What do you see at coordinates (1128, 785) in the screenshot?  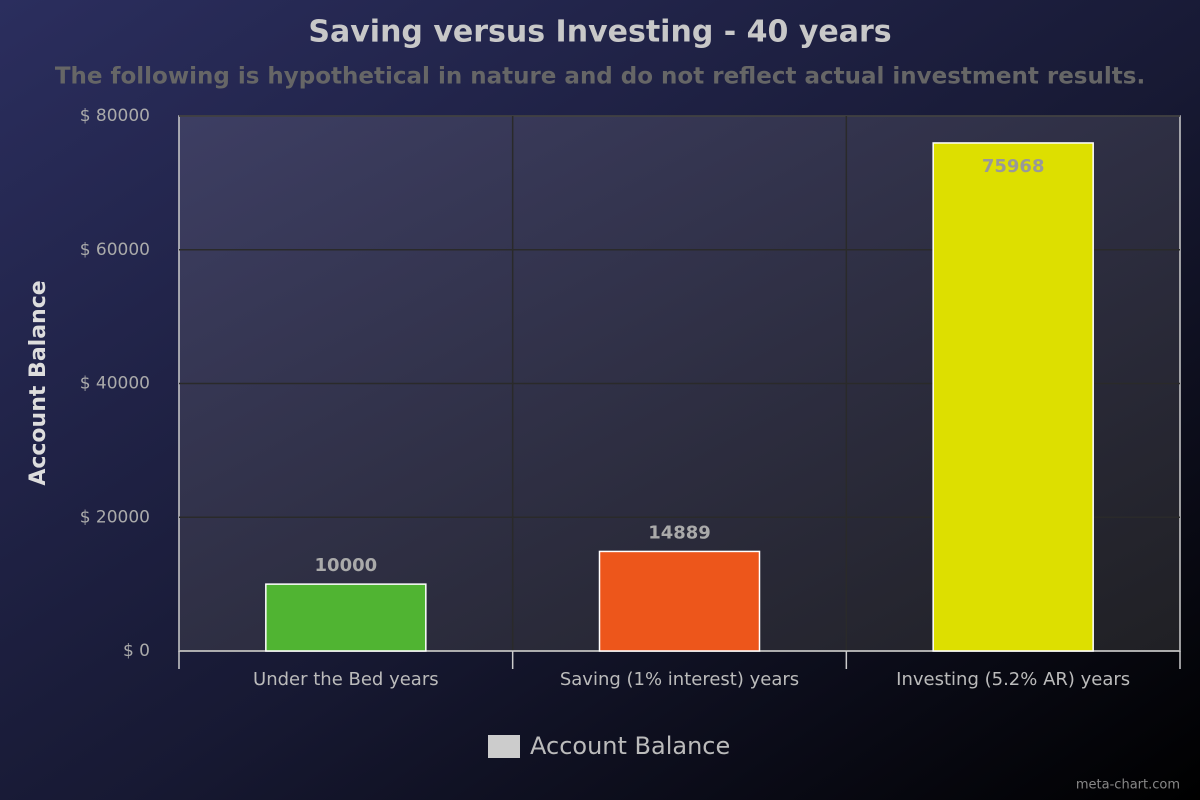 I see `credit: meta-chart.com` at bounding box center [1128, 785].